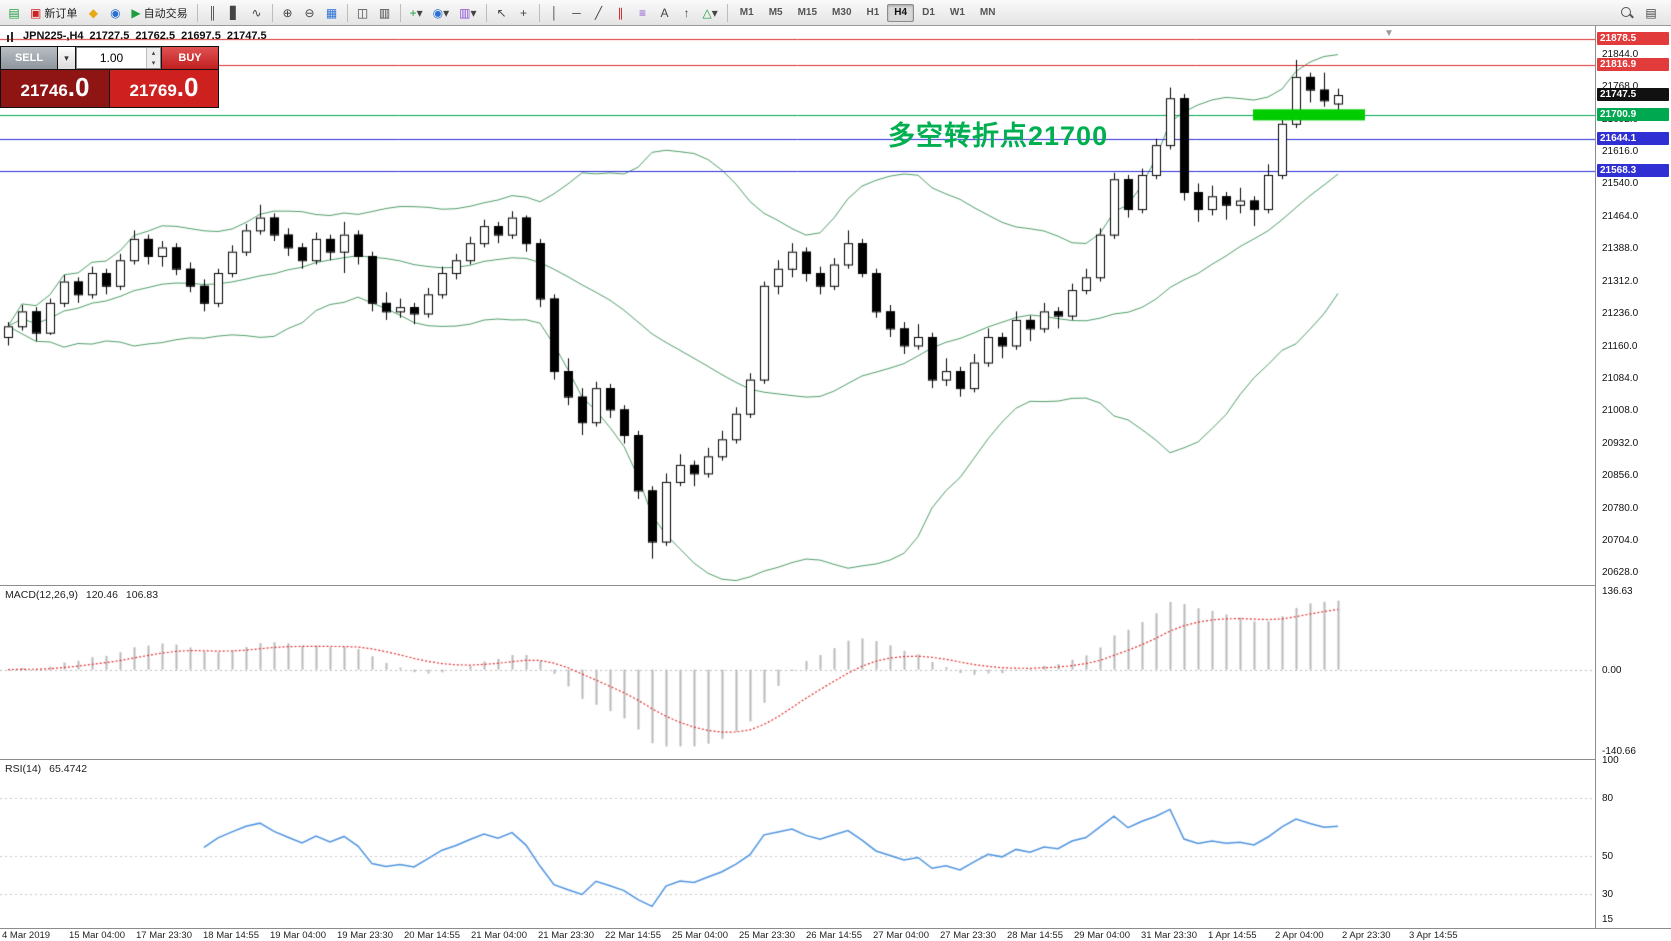  I want to click on templates-button: ▥ ▾, so click(467, 13).